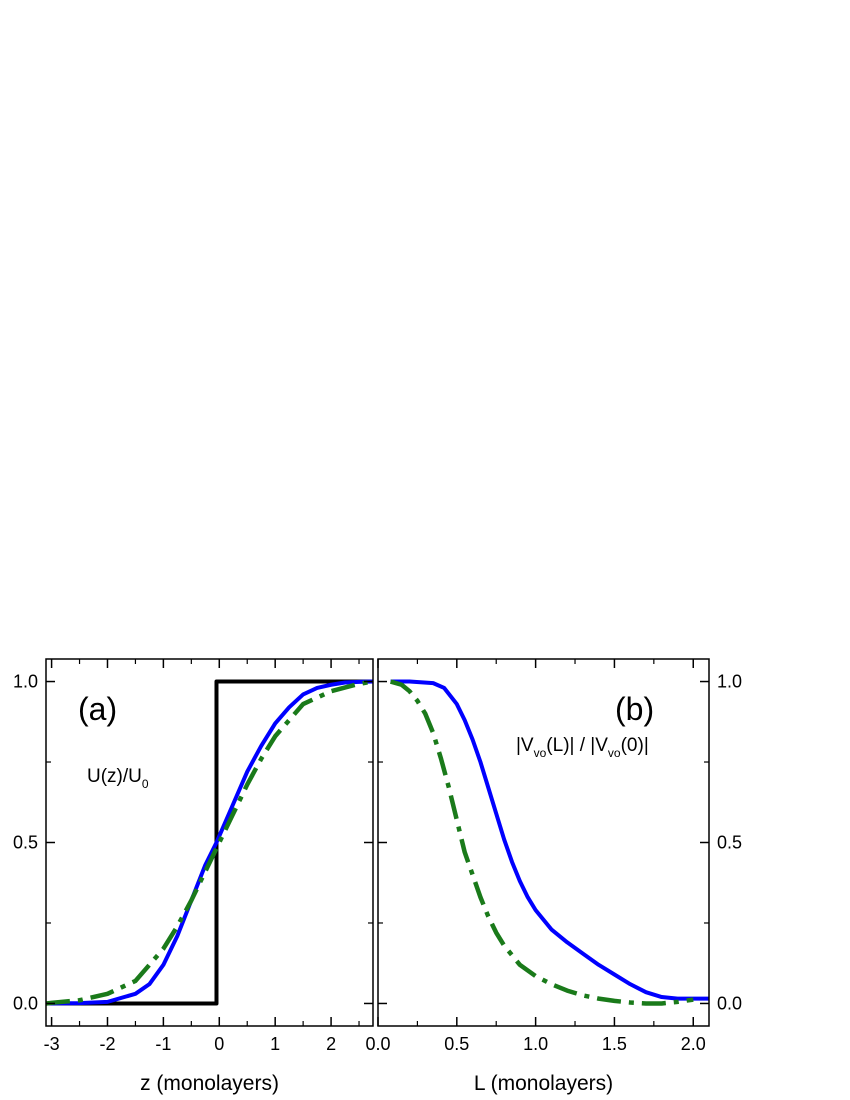 This screenshot has width=850, height=1100. Describe the element at coordinates (209, 1083) in the screenshot. I see `x-axis-title: z (monolayers)` at that location.